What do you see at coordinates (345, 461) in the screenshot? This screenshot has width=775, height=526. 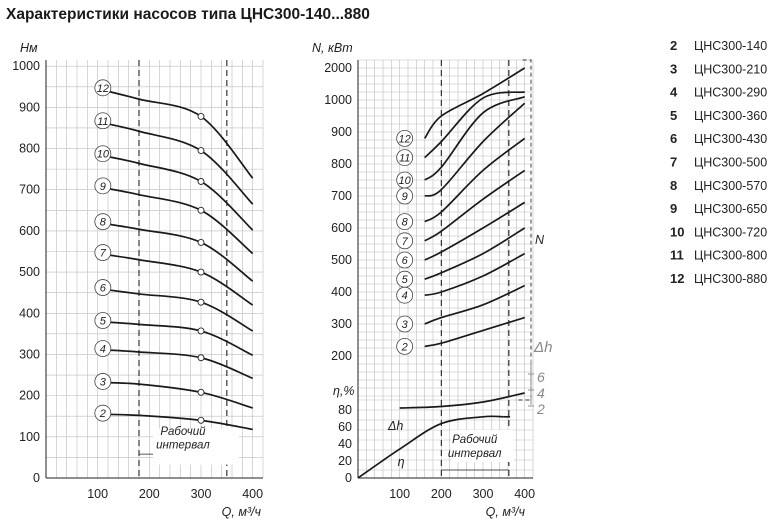 I see `y-tick-label: 20` at bounding box center [345, 461].